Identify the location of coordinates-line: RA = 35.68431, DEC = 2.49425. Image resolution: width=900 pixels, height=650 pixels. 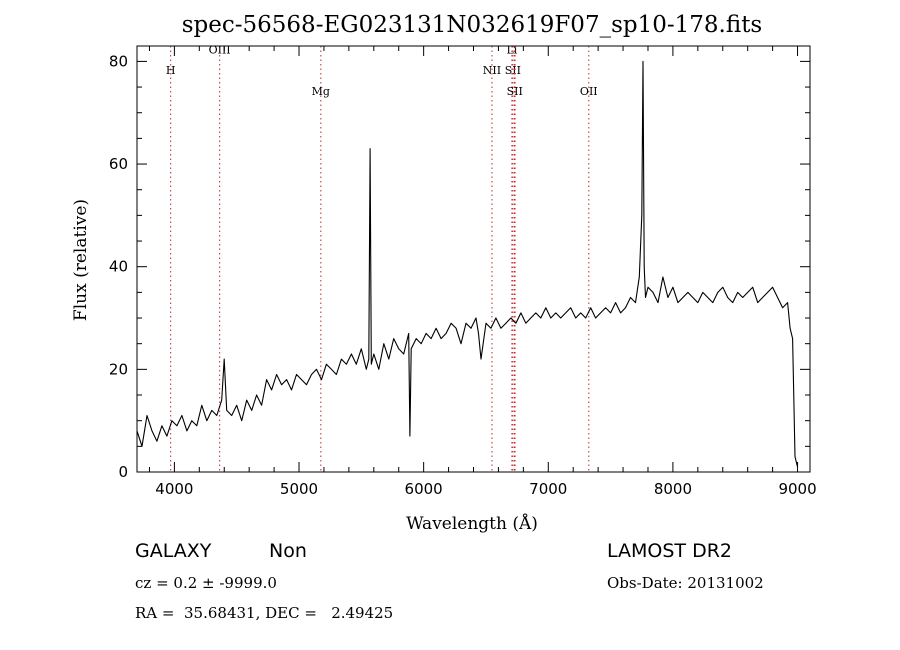
(264, 613).